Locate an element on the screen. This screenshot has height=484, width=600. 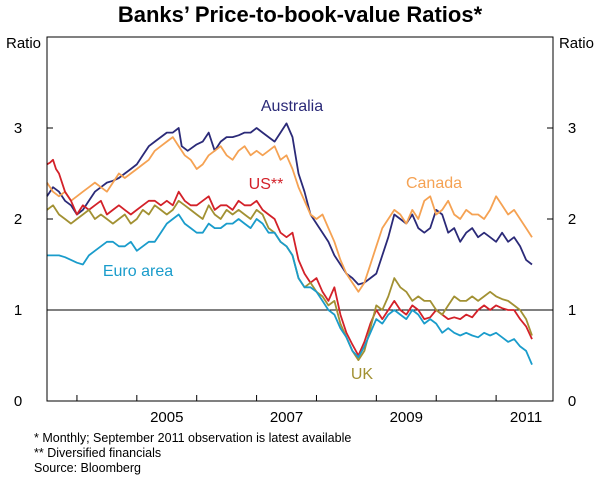
y-axis-label-left: Ratio is located at coordinates (23, 43).